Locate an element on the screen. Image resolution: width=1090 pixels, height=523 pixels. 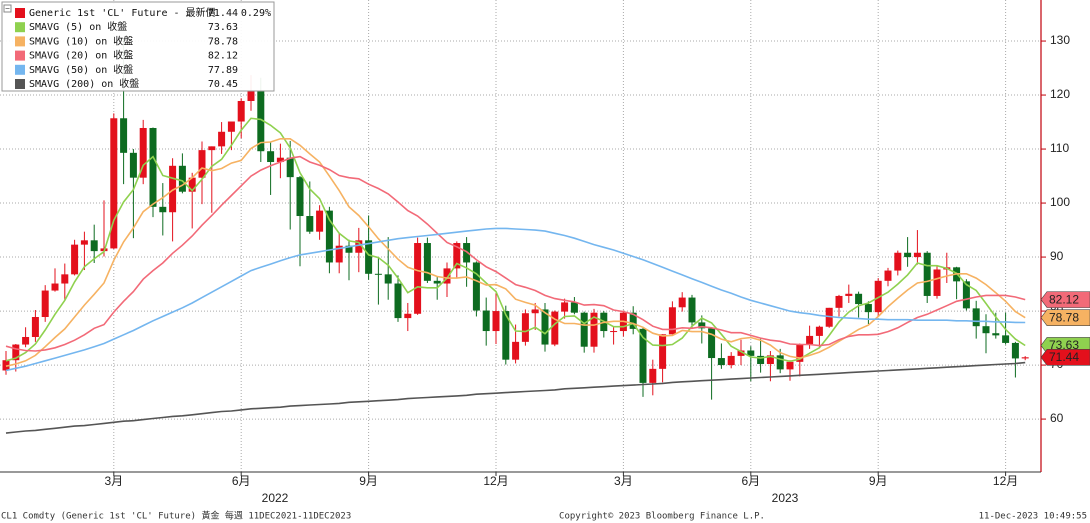
legend-value: 82.12 is located at coordinates (223, 56).